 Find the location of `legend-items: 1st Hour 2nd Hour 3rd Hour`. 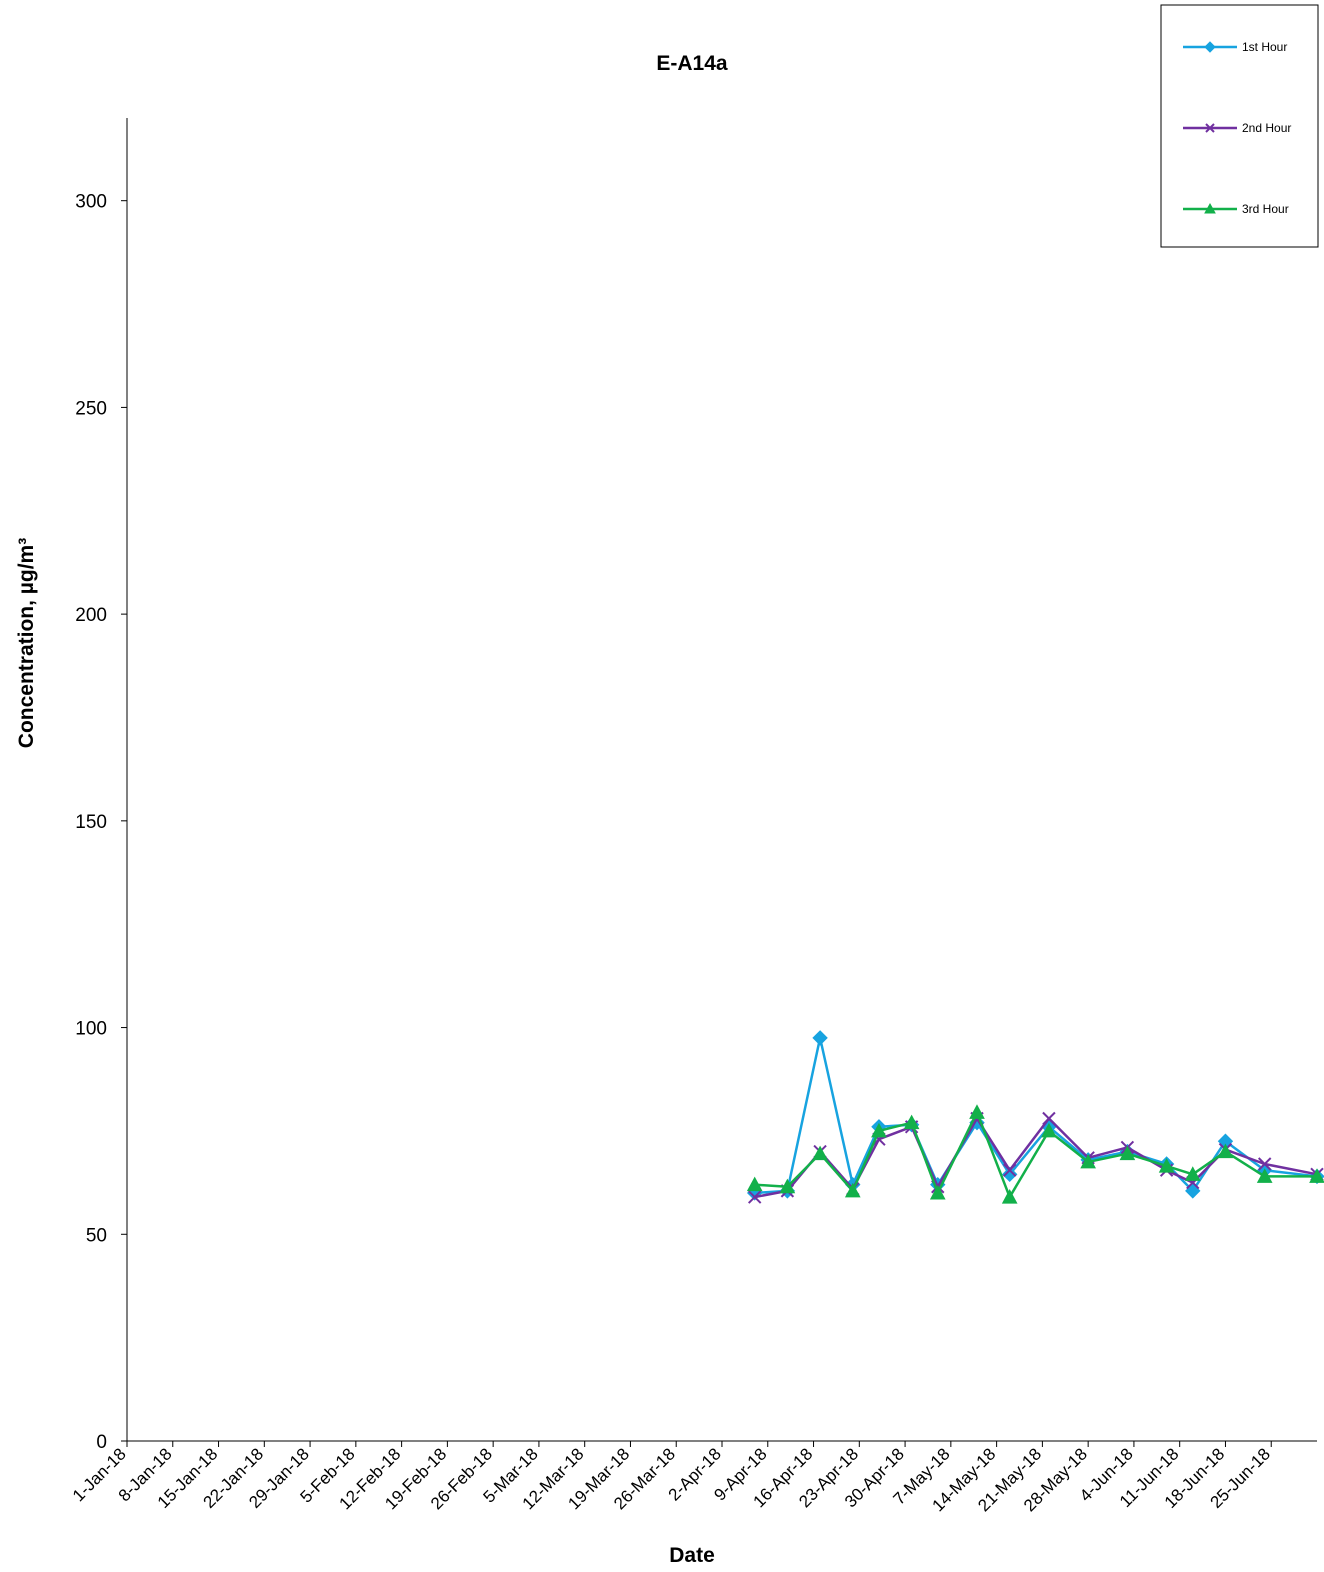

legend-items: 1st Hour 2nd Hour 3rd Hour is located at coordinates (1237, 128).